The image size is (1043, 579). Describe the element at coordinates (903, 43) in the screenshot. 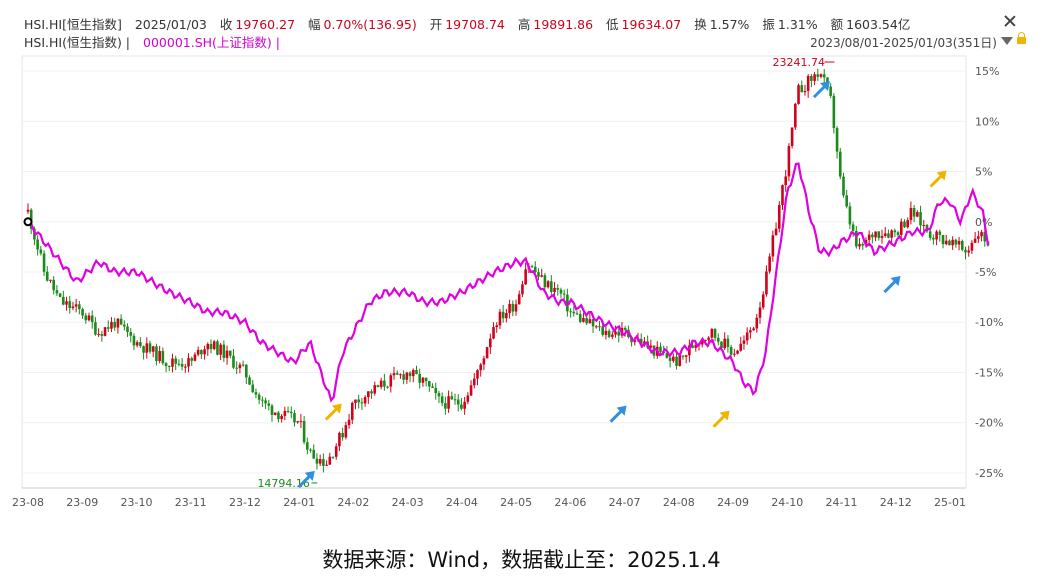

I see `date-range: 2023/08/01-2025/01/03(351日)` at that location.